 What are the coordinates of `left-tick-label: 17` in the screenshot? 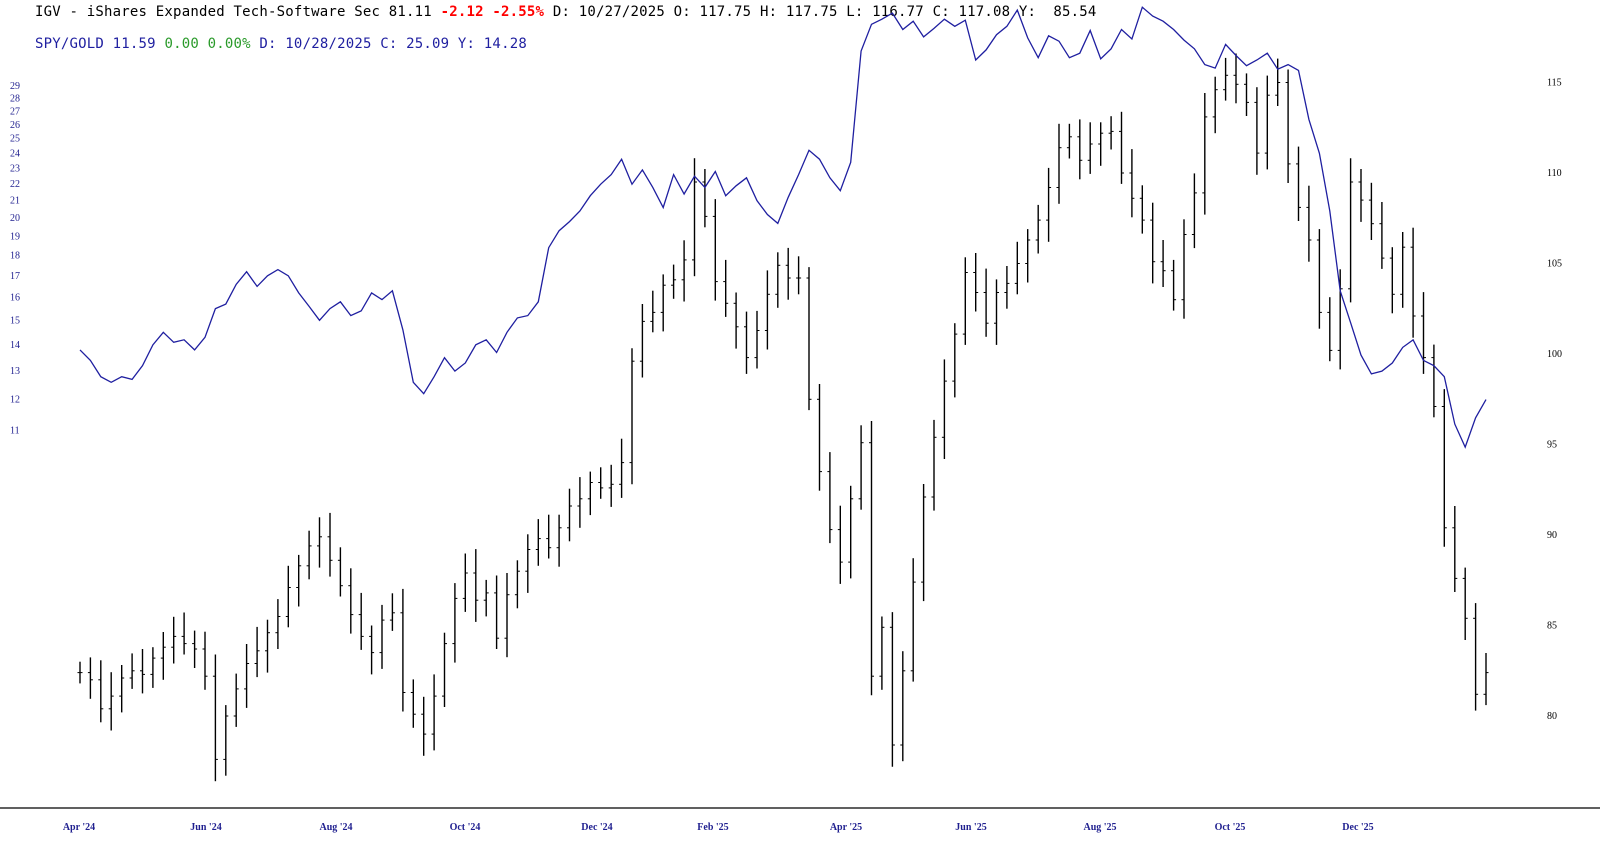 It's located at (15, 276).